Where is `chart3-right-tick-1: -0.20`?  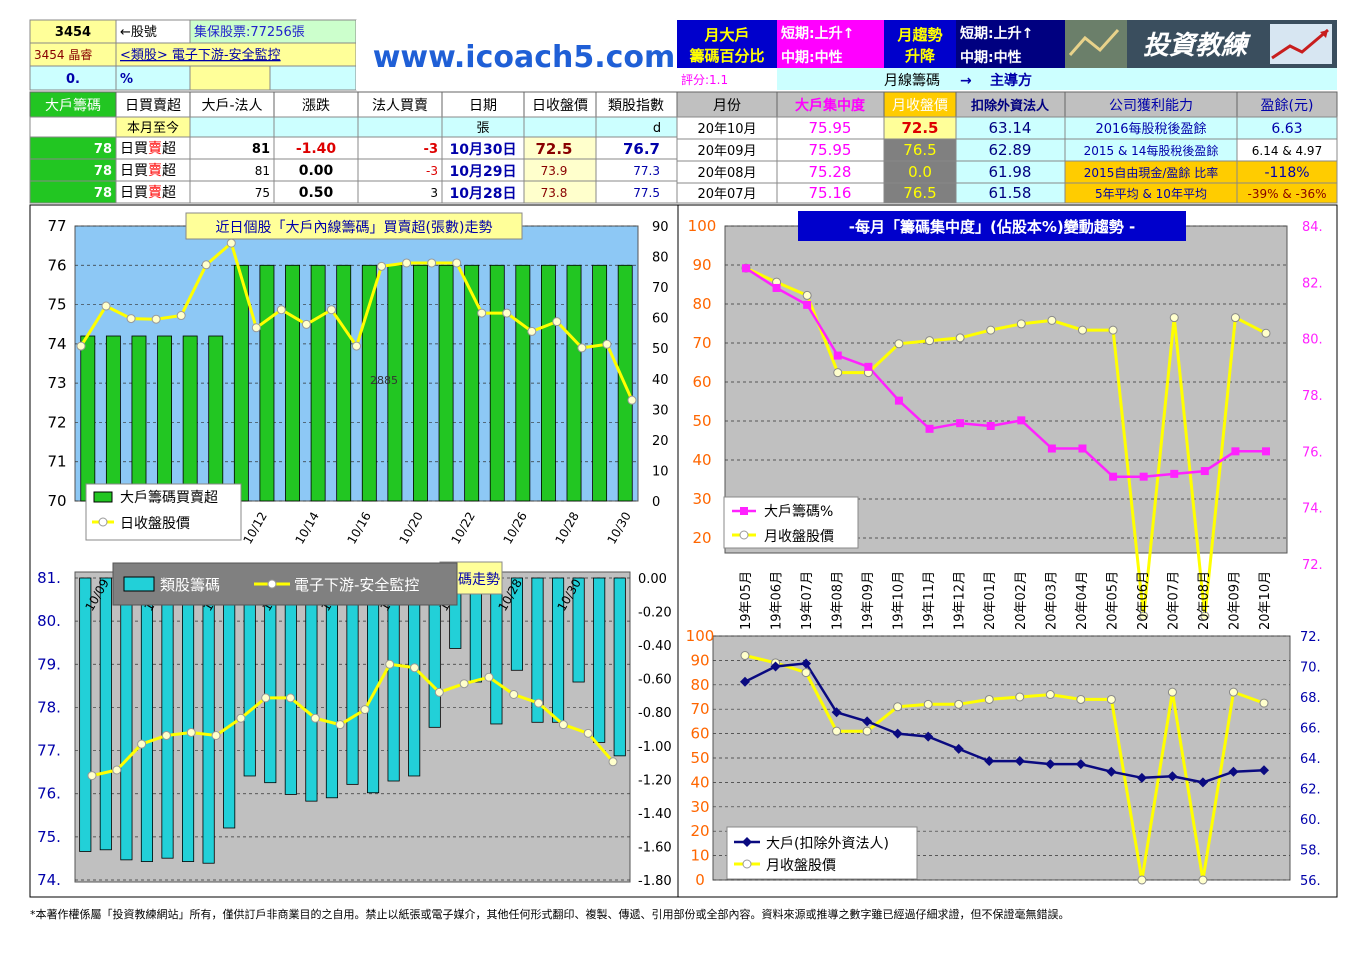
chart3-right-tick-1: -0.20 is located at coordinates (655, 613).